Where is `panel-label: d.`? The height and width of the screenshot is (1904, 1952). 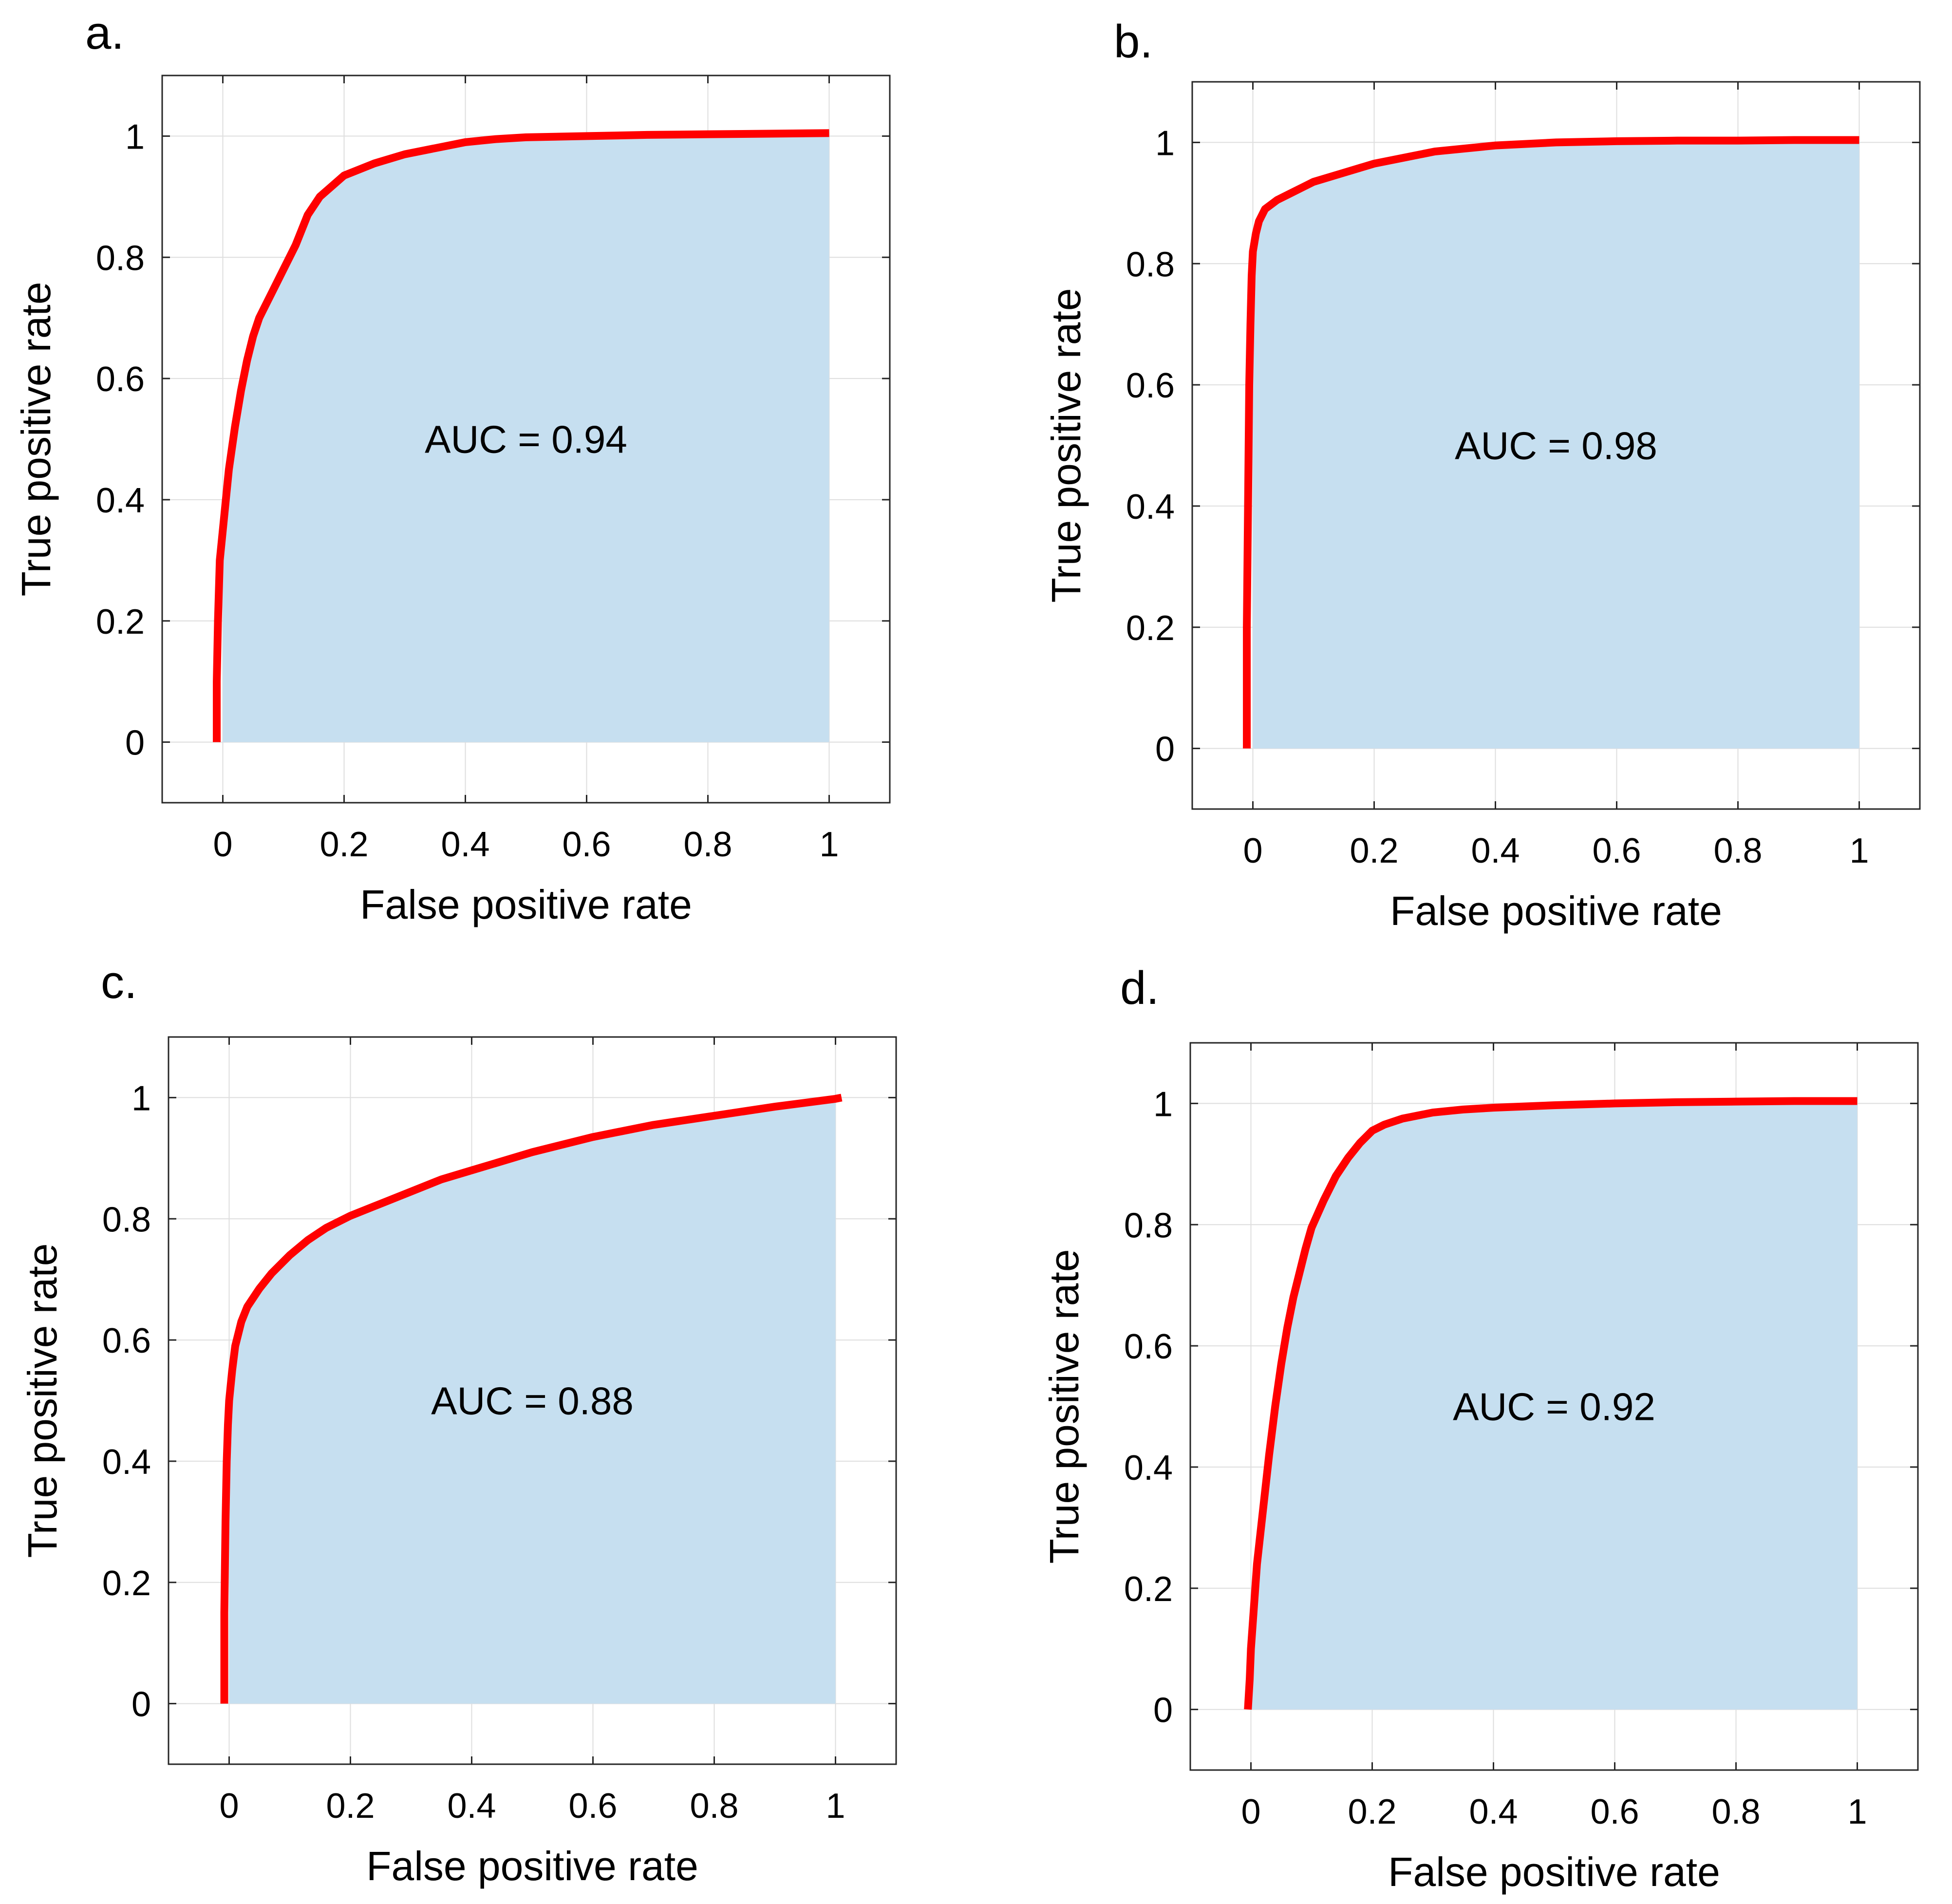 panel-label: d. is located at coordinates (1139, 988).